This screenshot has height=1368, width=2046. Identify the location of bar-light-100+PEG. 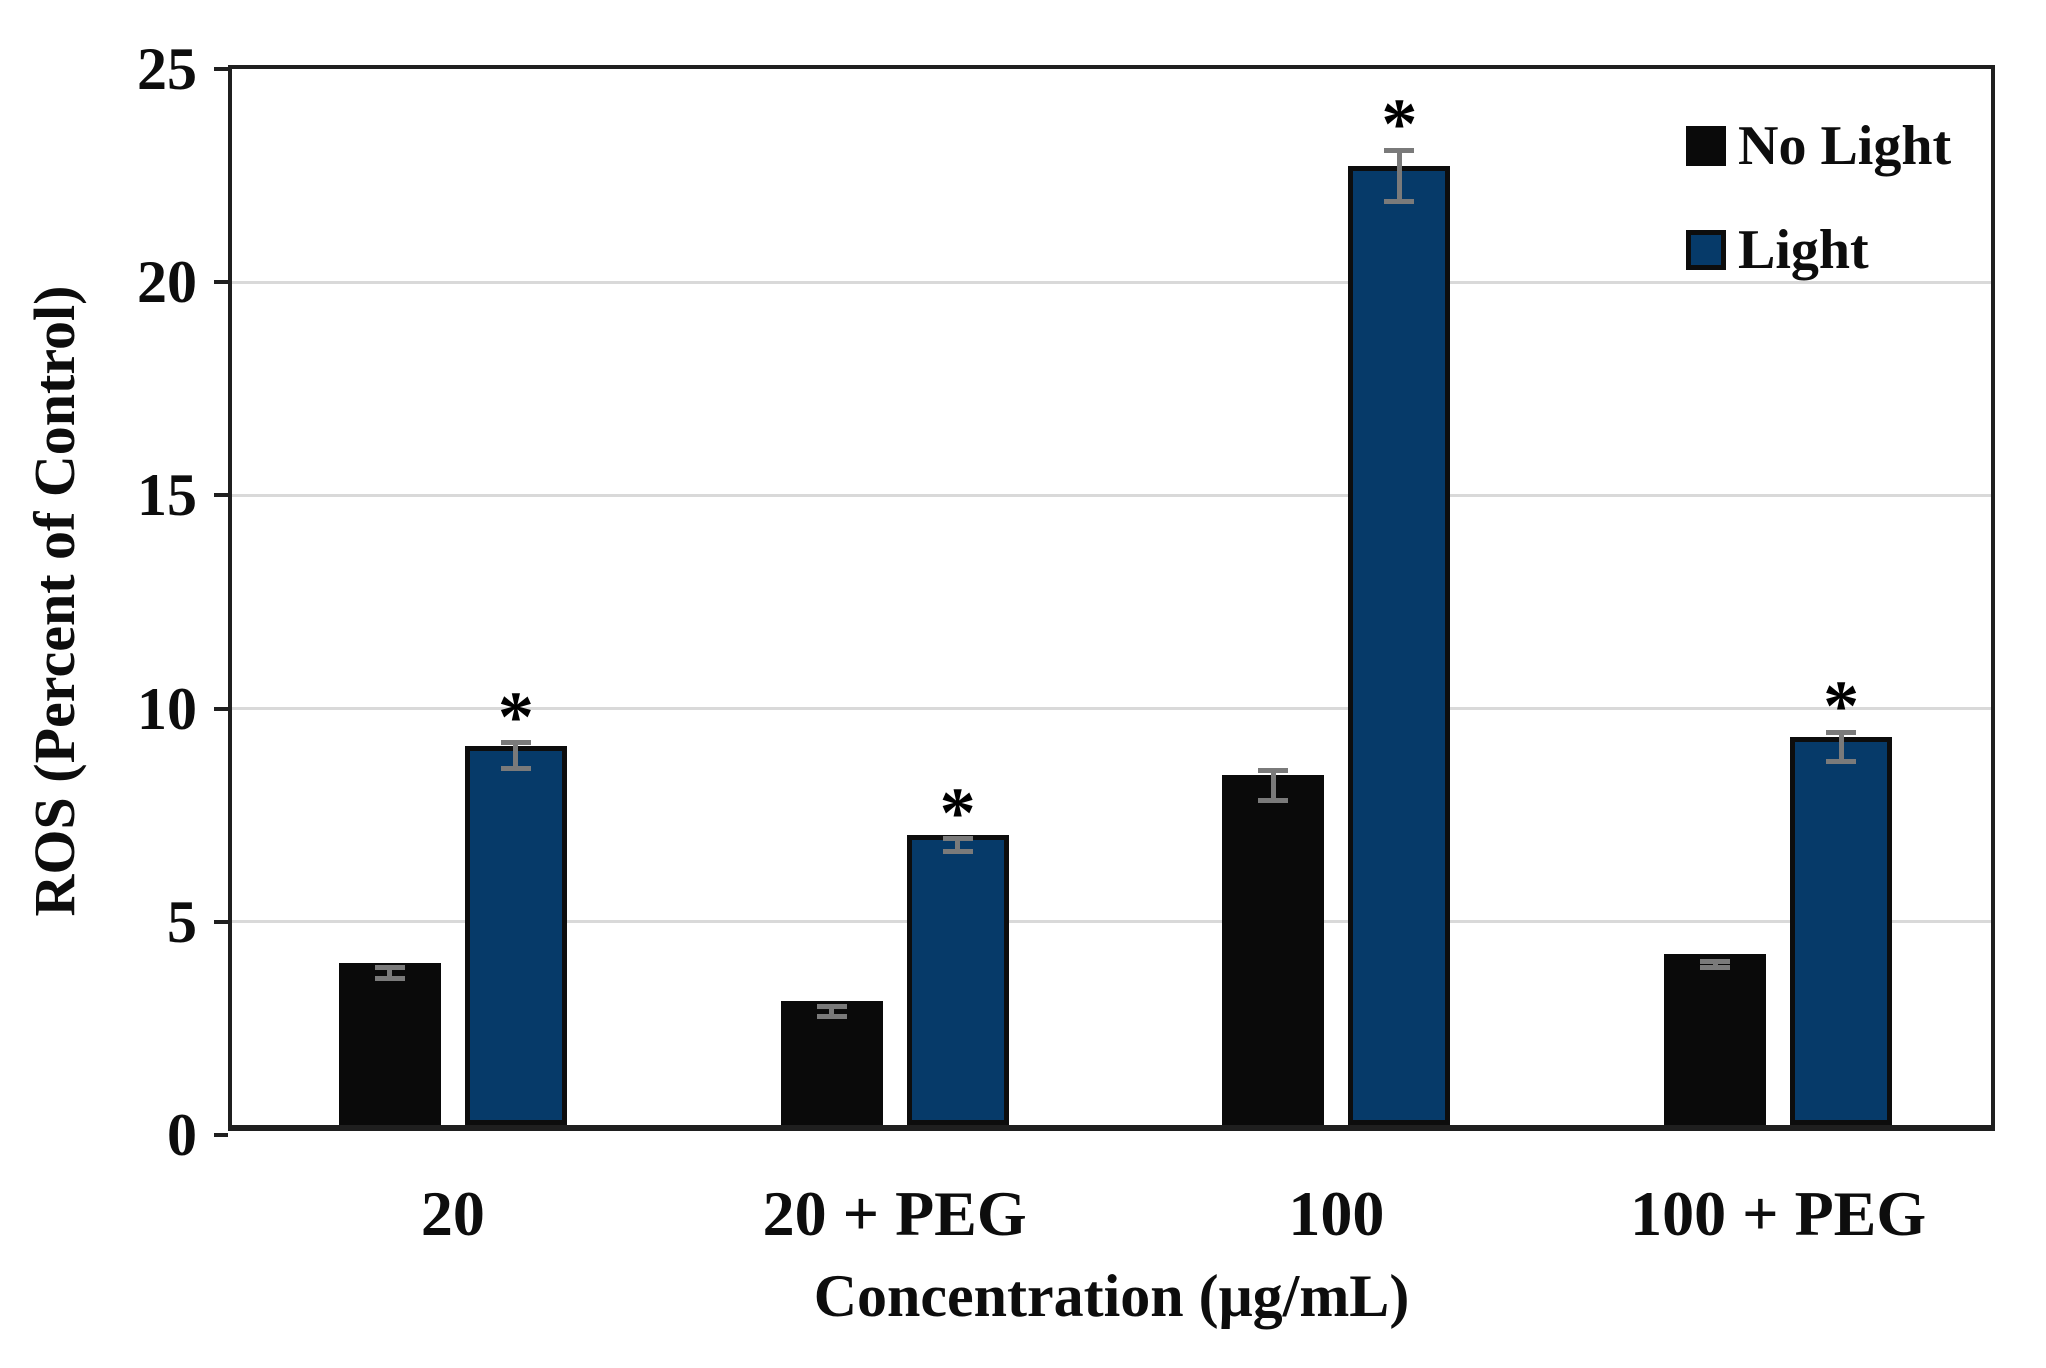
(1841, 930).